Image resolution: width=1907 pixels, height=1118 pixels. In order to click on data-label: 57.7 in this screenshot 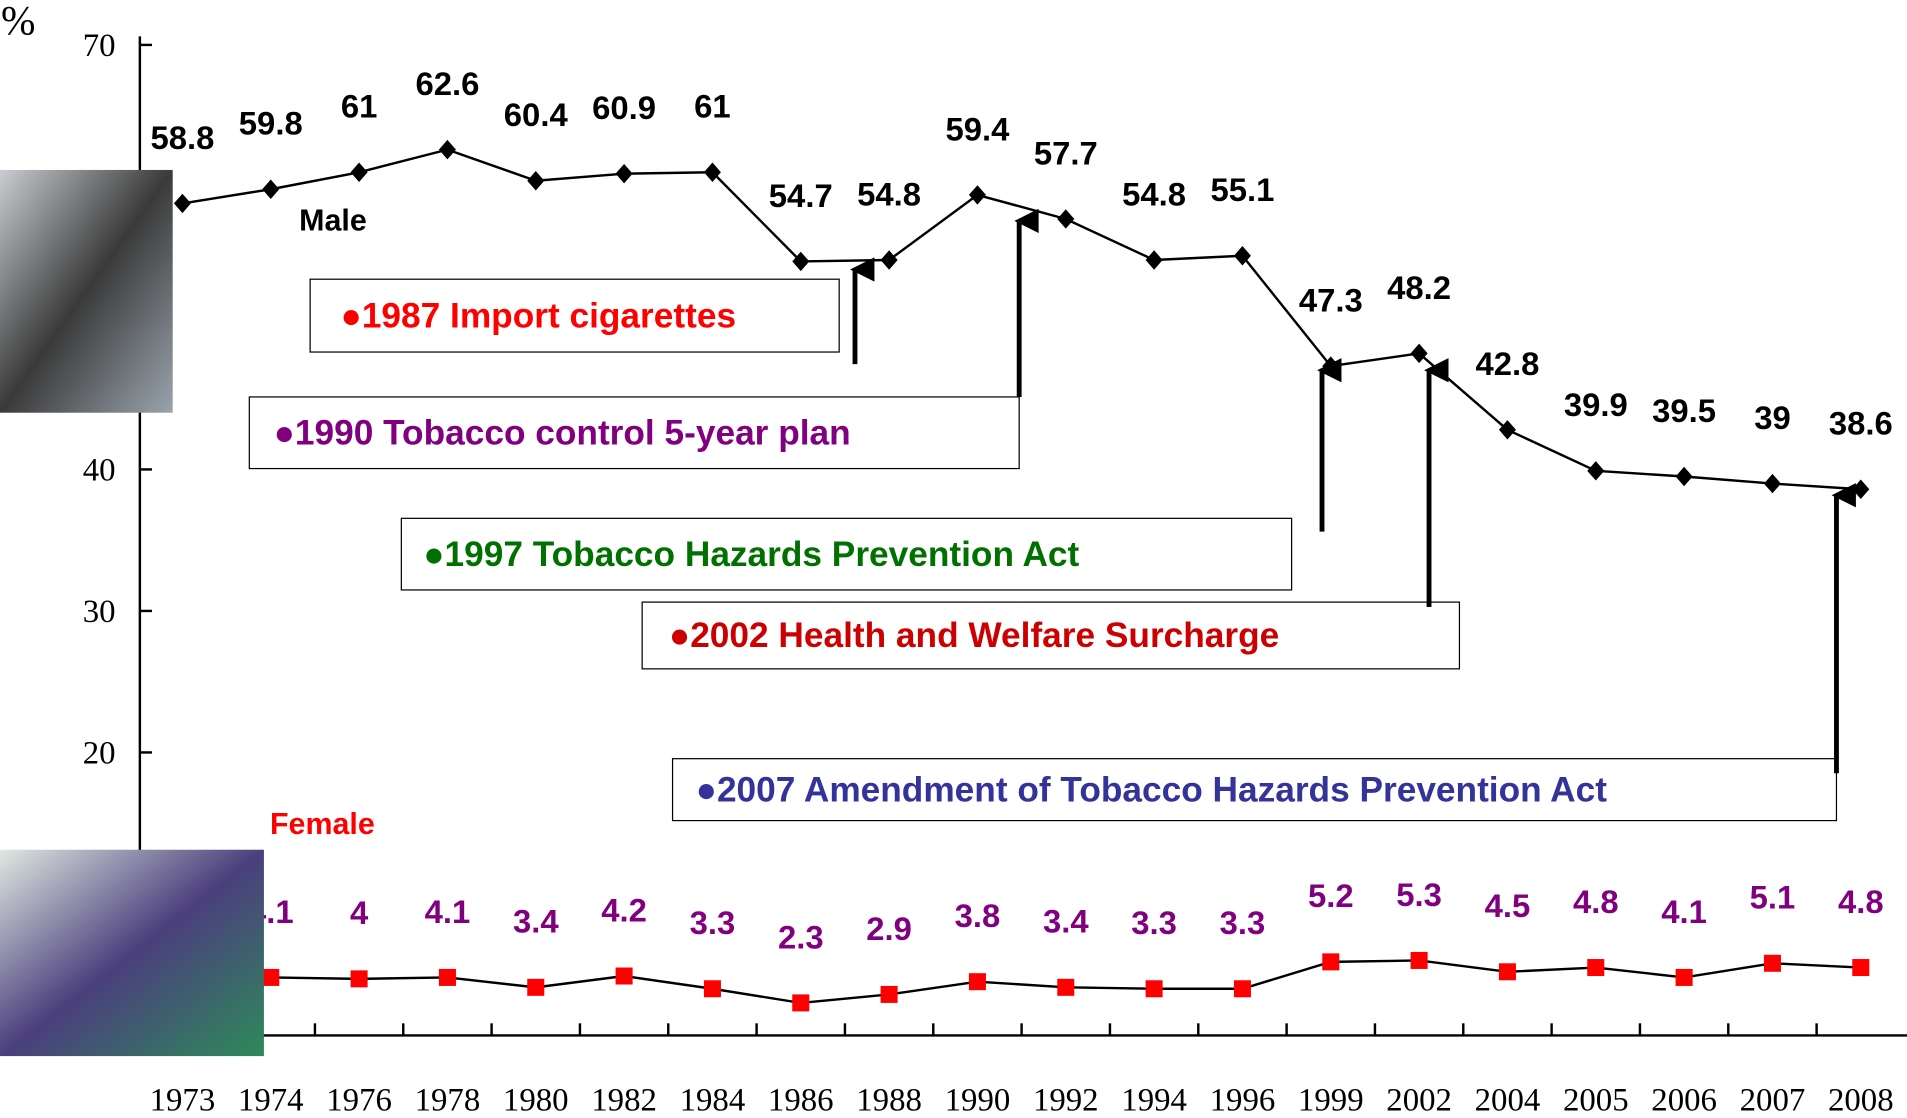, I will do `click(1066, 152)`.